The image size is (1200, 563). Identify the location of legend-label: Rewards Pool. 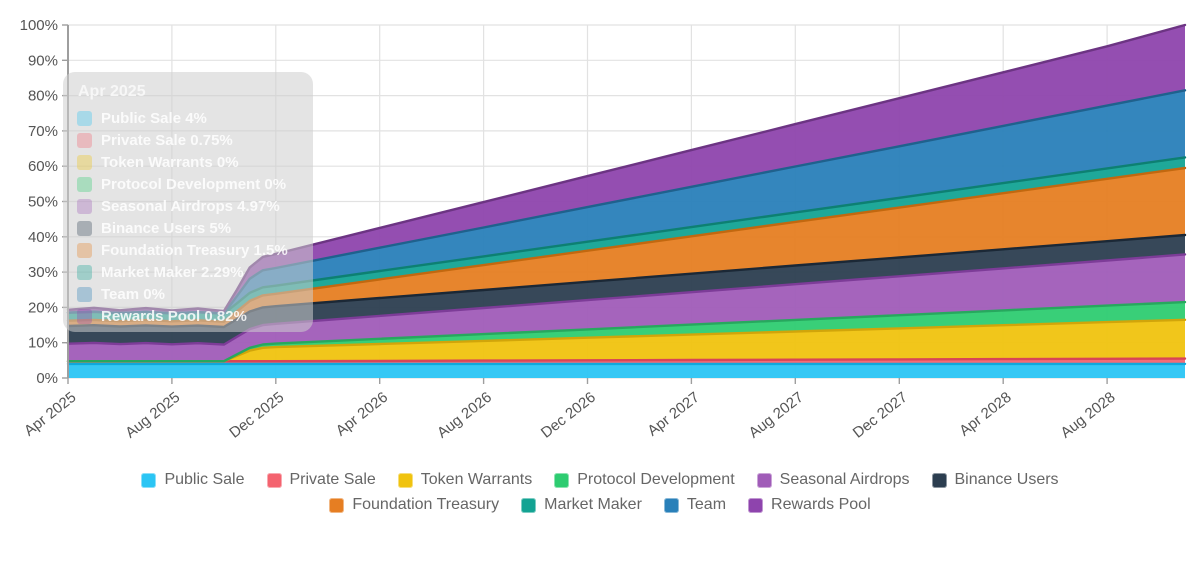
(821, 504).